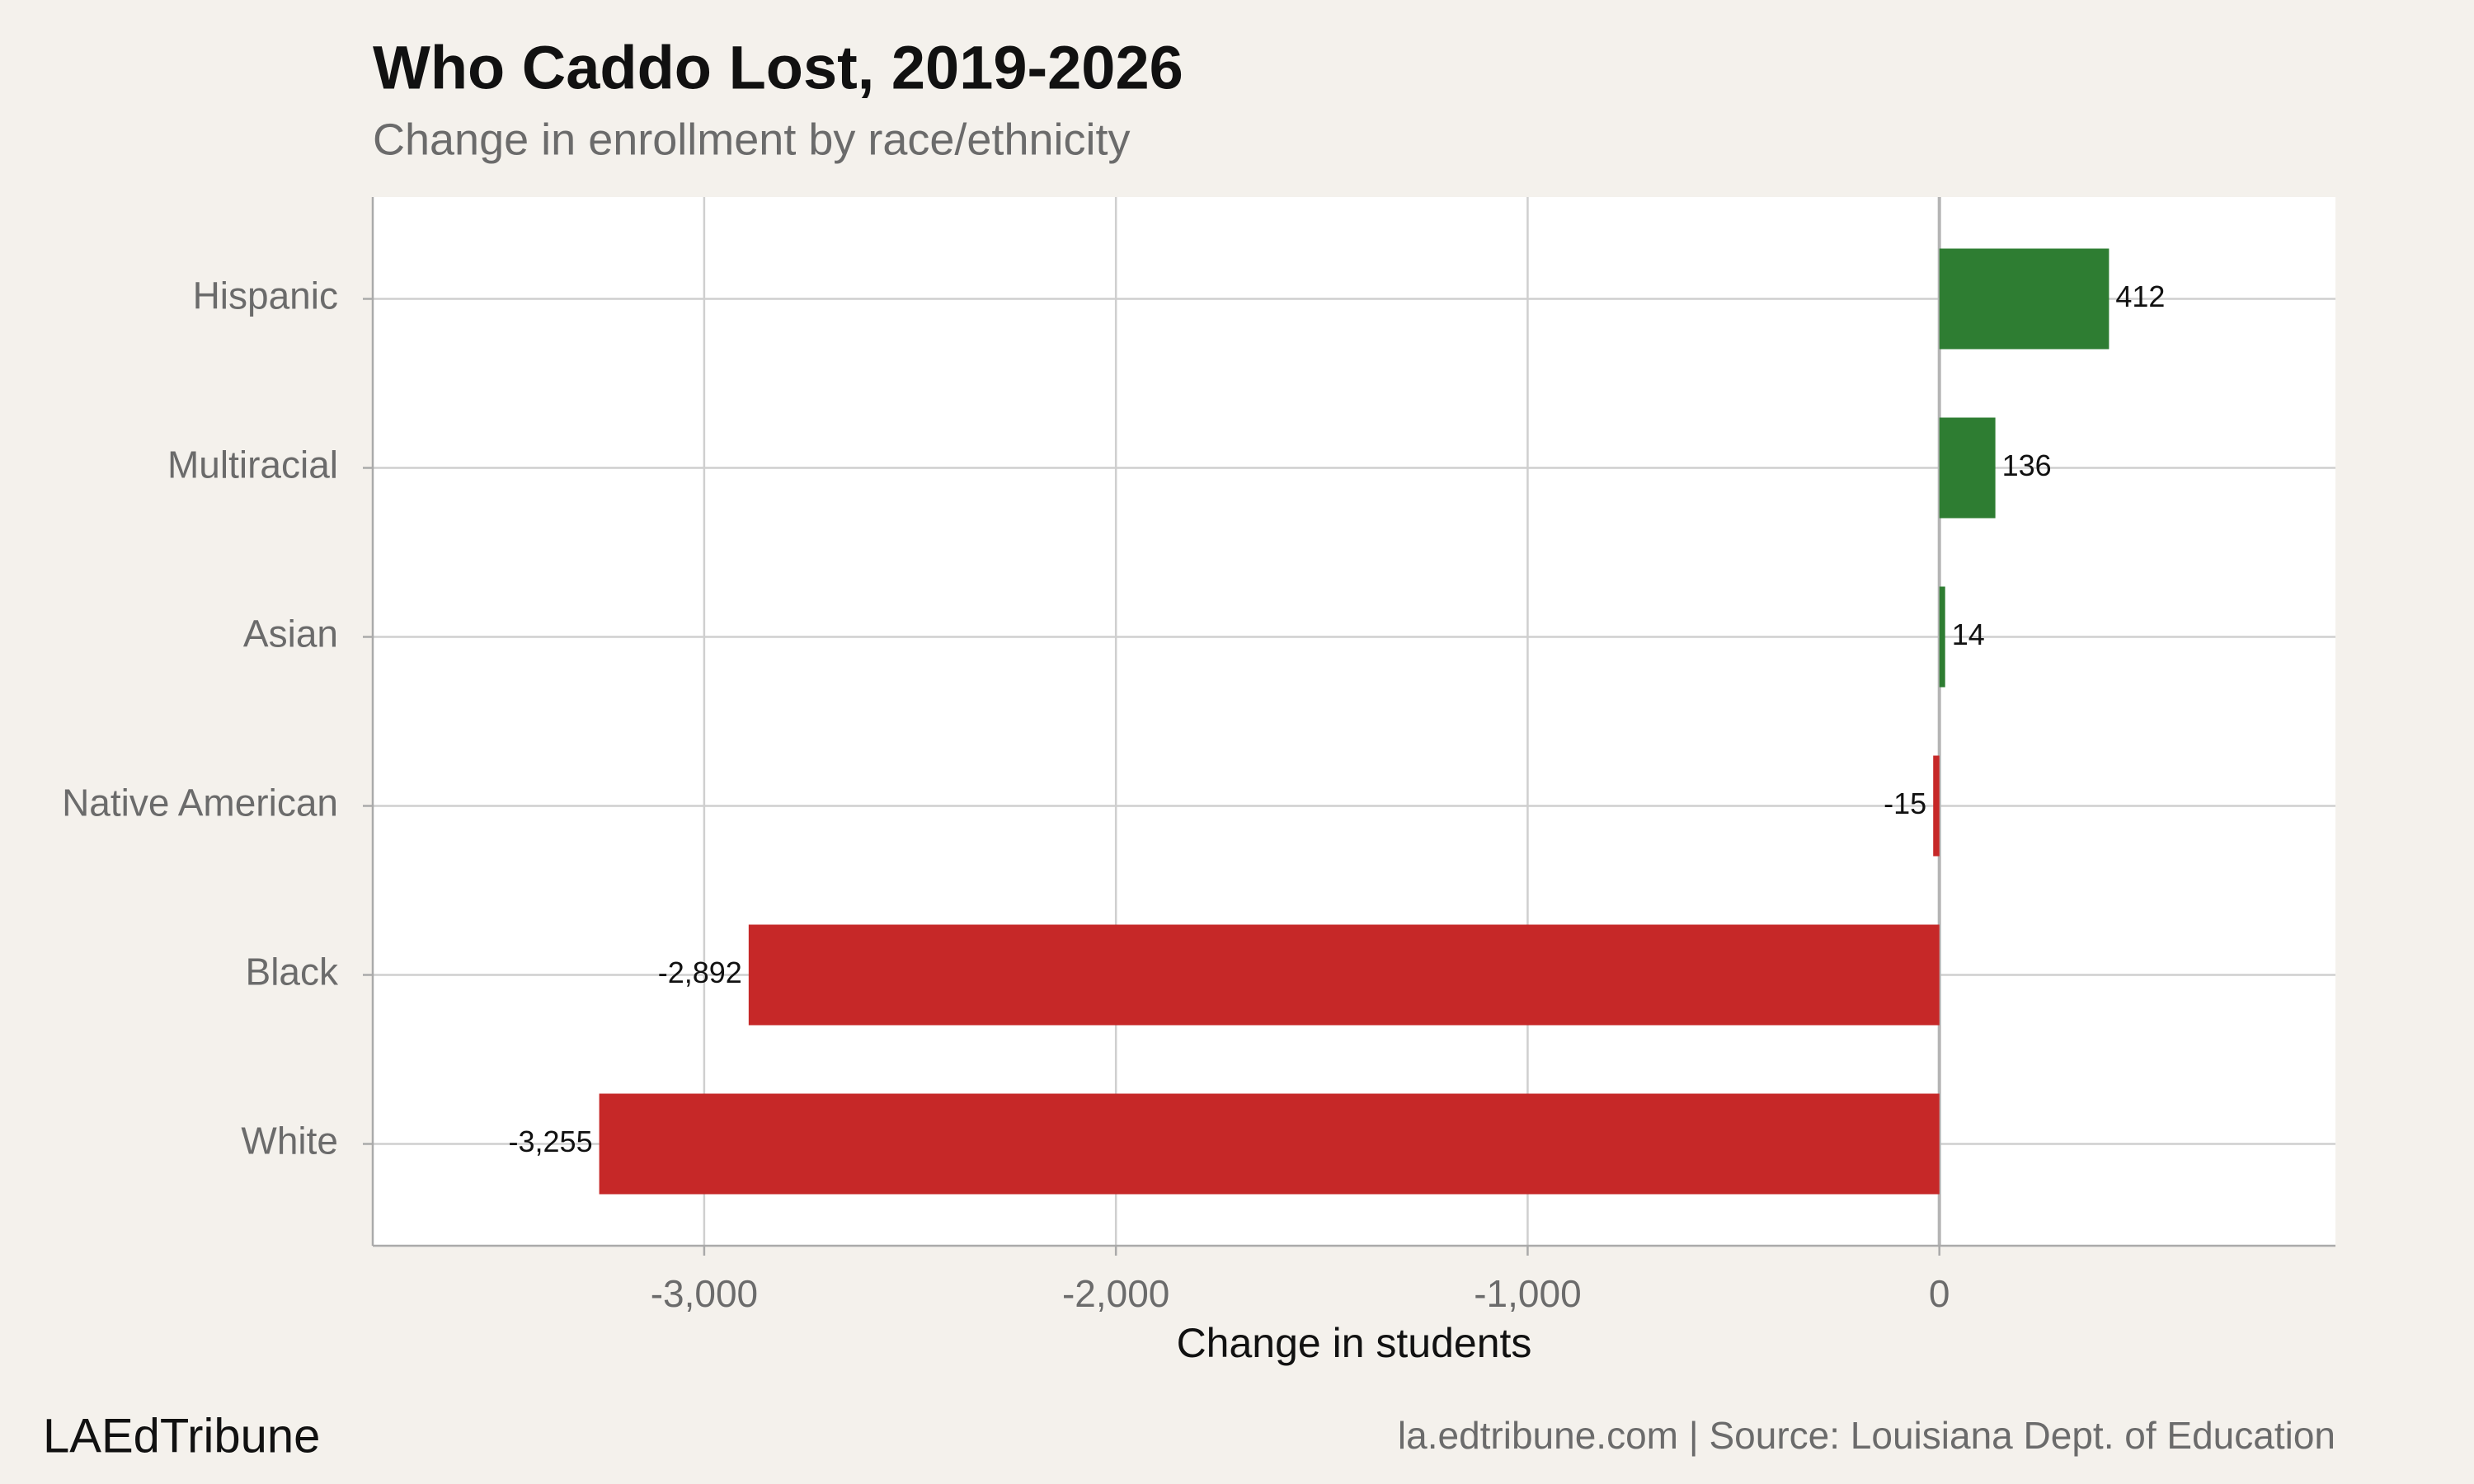  I want to click on value-label: 14, so click(1968, 634).